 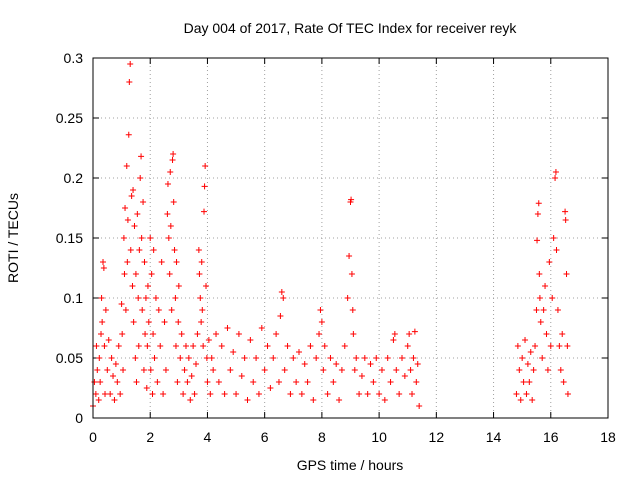 What do you see at coordinates (150, 437) in the screenshot?
I see `x-tick-label: 2` at bounding box center [150, 437].